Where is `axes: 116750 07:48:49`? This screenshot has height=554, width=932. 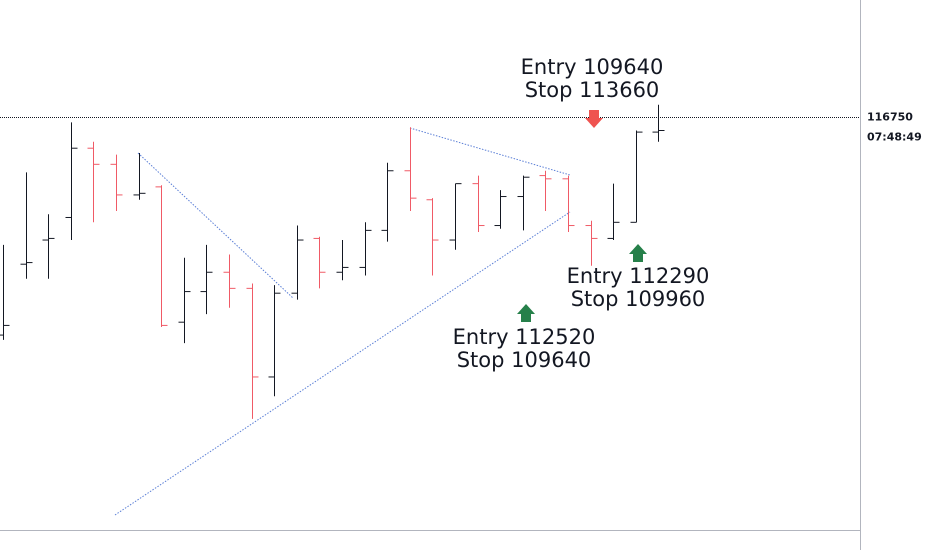
axes: 116750 07:48:49 is located at coordinates (896, 127).